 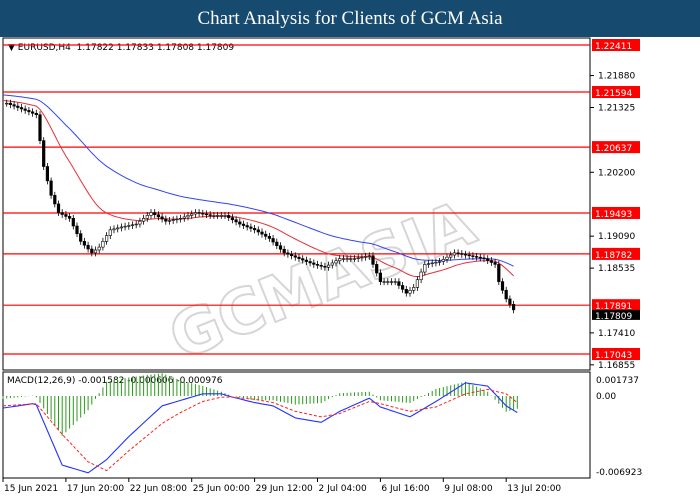 What do you see at coordinates (616, 77) in the screenshot?
I see `y-tick-label: 1.21880` at bounding box center [616, 77].